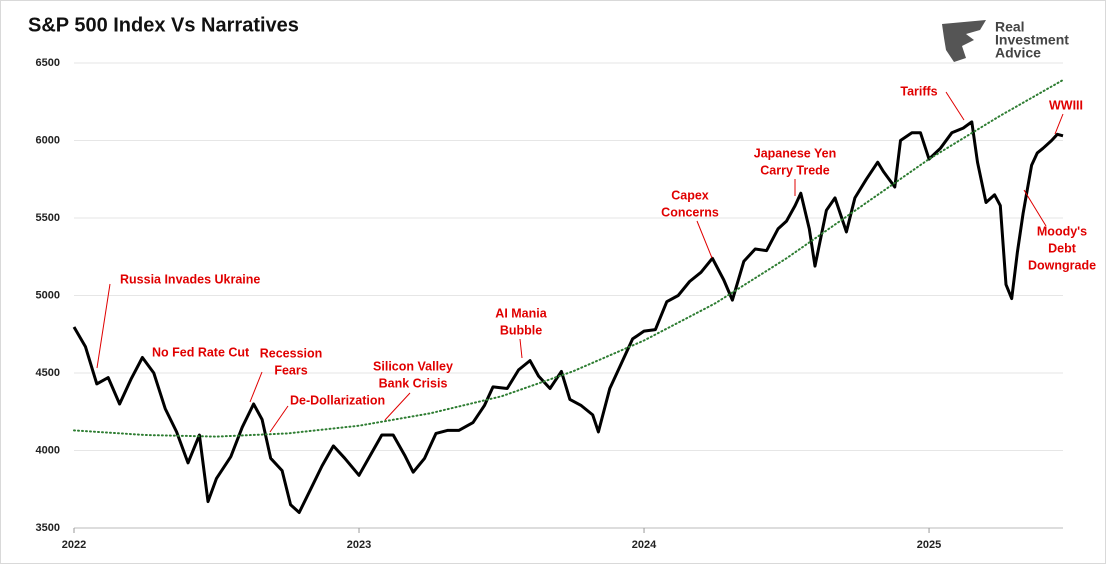 The image size is (1106, 564). Describe the element at coordinates (964, 41) in the screenshot. I see `logo-icon` at that location.